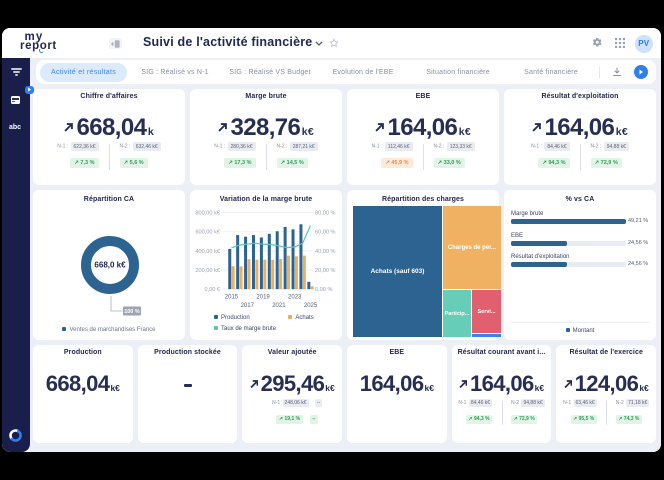 This screenshot has height=480, width=664. I want to click on svg-text: 2021, so click(279, 306).